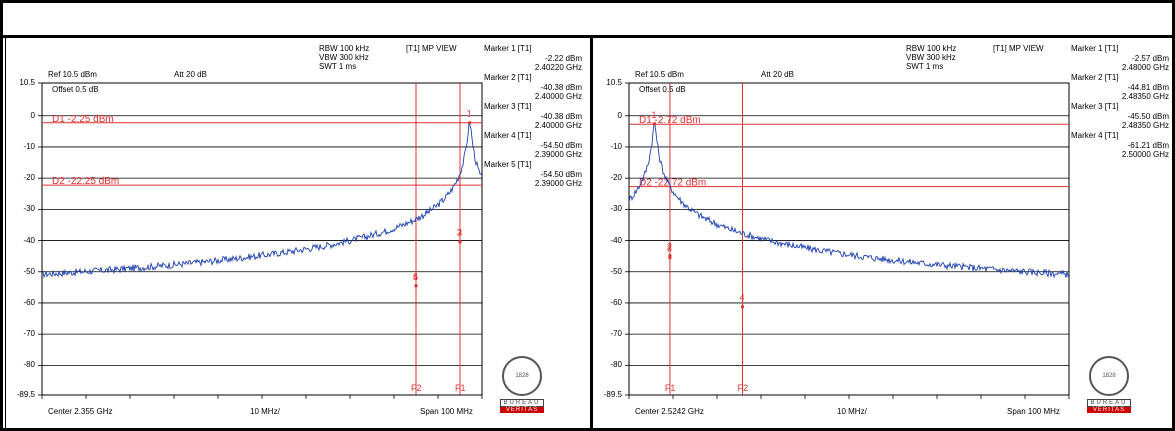 The height and width of the screenshot is (431, 1175). I want to click on display-line-label: D2 -22.72 dBm, so click(672, 183).